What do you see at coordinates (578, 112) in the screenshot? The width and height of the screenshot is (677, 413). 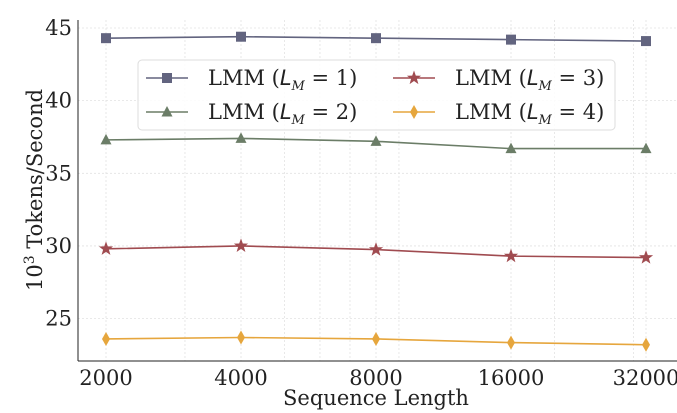 I see `legend-label-suffix: = 4)` at bounding box center [578, 112].